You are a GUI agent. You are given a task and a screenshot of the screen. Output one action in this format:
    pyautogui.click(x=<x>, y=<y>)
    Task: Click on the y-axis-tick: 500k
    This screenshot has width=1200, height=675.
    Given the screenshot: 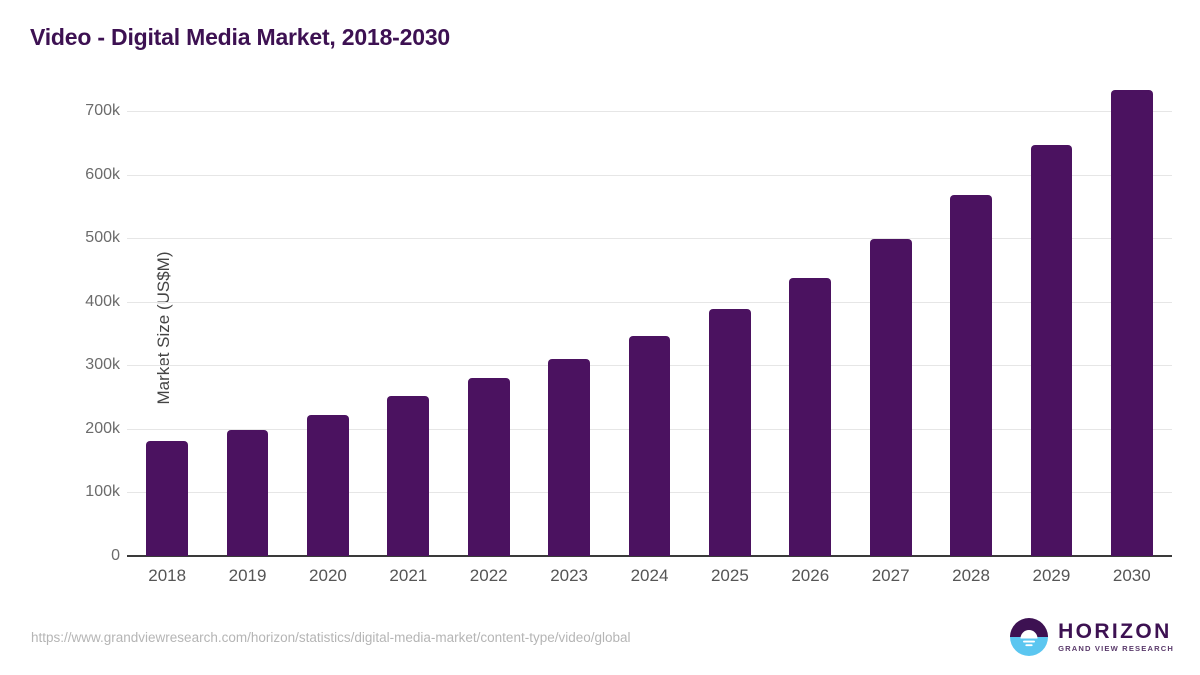 What is the action you would take?
    pyautogui.click(x=102, y=238)
    